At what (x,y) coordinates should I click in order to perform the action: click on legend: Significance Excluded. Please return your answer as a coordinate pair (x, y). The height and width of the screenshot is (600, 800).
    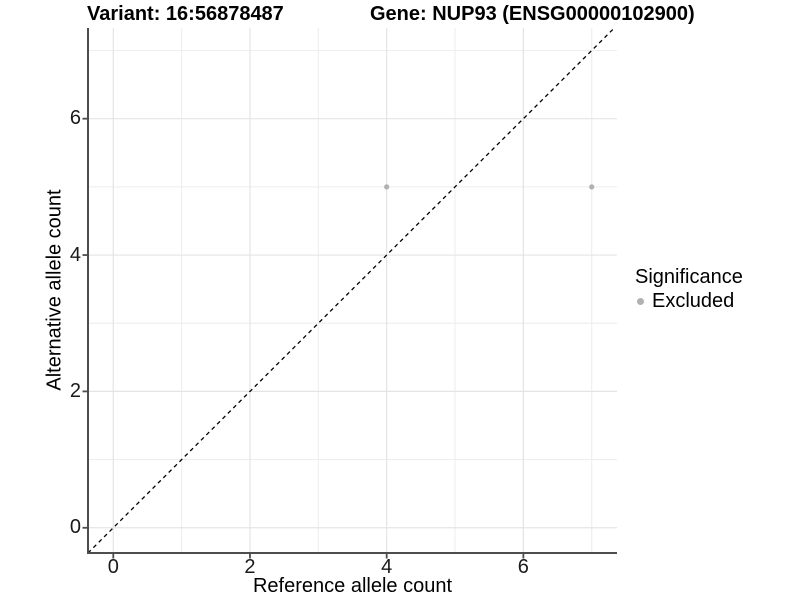
    Looking at the image, I should click on (689, 288).